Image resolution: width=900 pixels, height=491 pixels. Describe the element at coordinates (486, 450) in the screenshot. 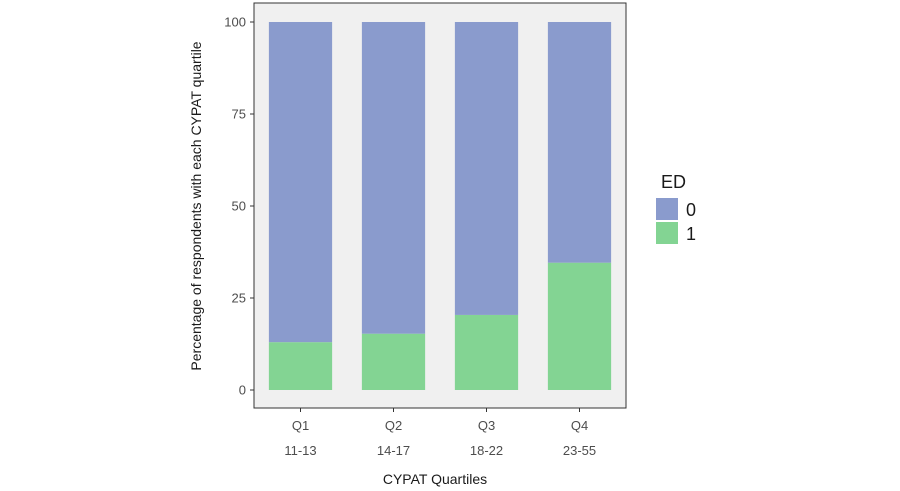

I see `x-tick-label-range: 18-22` at that location.